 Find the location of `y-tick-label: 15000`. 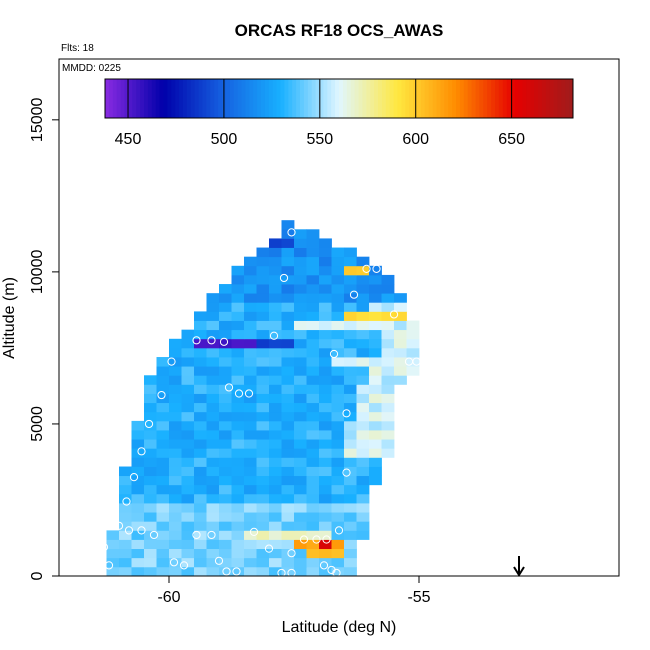

y-tick-label: 15000 is located at coordinates (37, 119).